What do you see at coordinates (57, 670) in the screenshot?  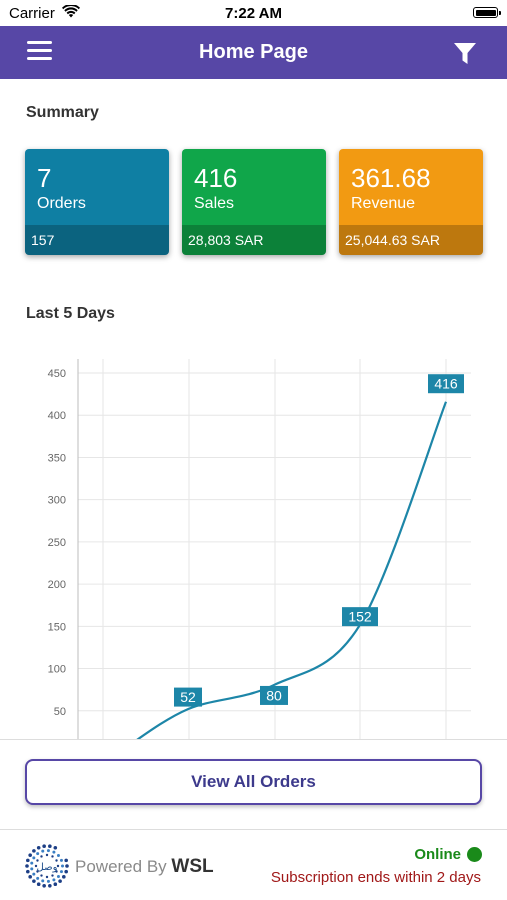 I see `chart-y-tick-label: 100` at bounding box center [57, 670].